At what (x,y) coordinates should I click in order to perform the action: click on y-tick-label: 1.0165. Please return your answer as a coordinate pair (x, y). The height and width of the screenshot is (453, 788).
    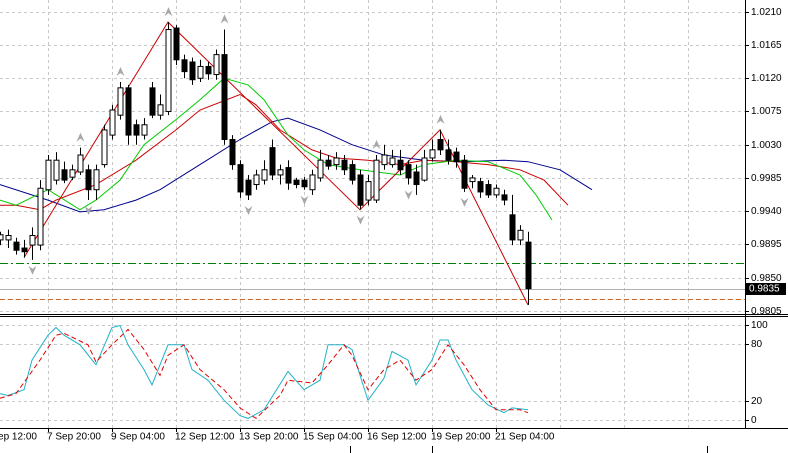
    Looking at the image, I should click on (766, 45).